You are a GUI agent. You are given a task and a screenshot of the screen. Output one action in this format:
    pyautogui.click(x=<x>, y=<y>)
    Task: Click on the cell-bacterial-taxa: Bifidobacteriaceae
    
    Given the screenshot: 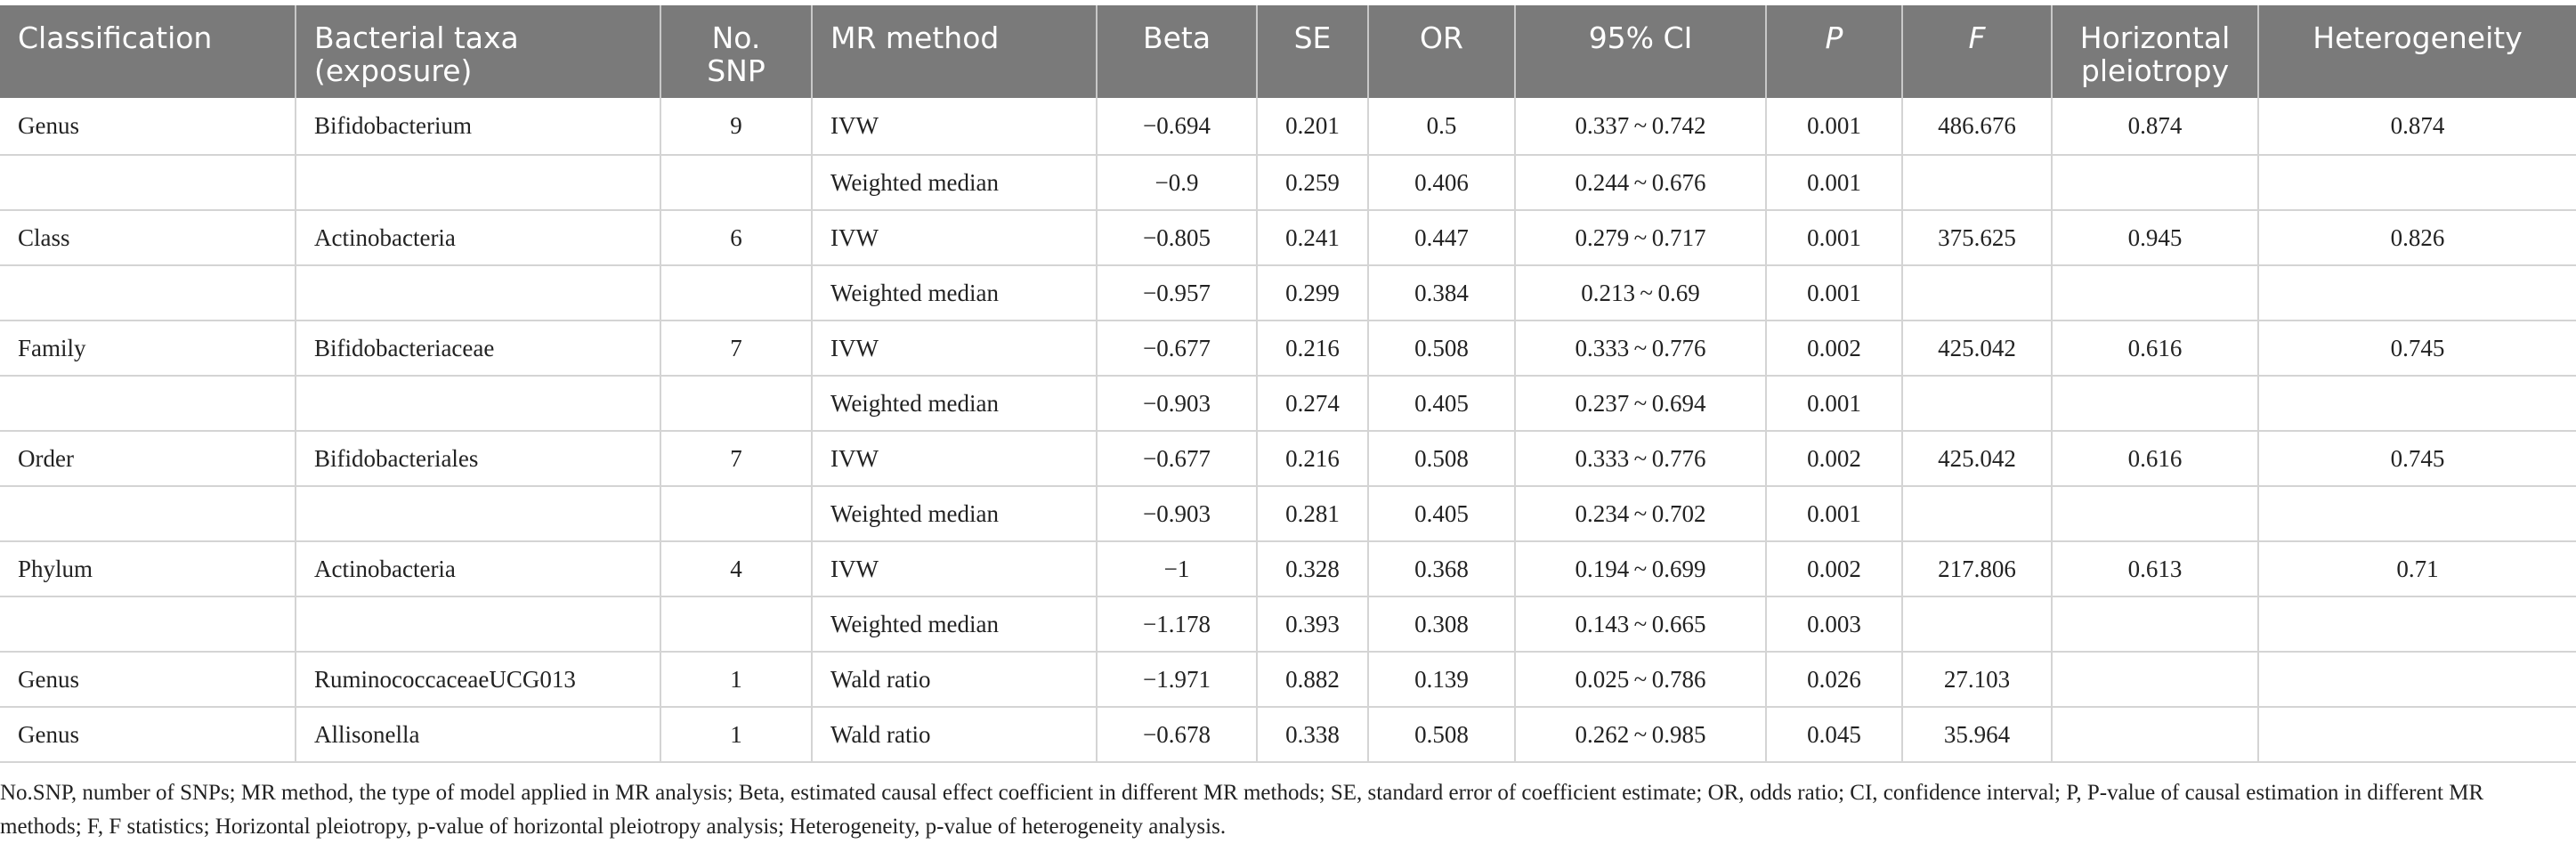 What is the action you would take?
    pyautogui.click(x=478, y=349)
    